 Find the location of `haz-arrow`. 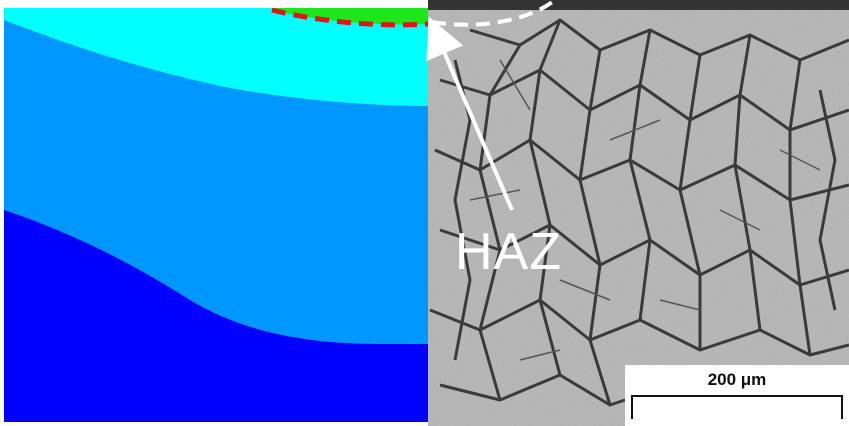

haz-arrow is located at coordinates (470, 113).